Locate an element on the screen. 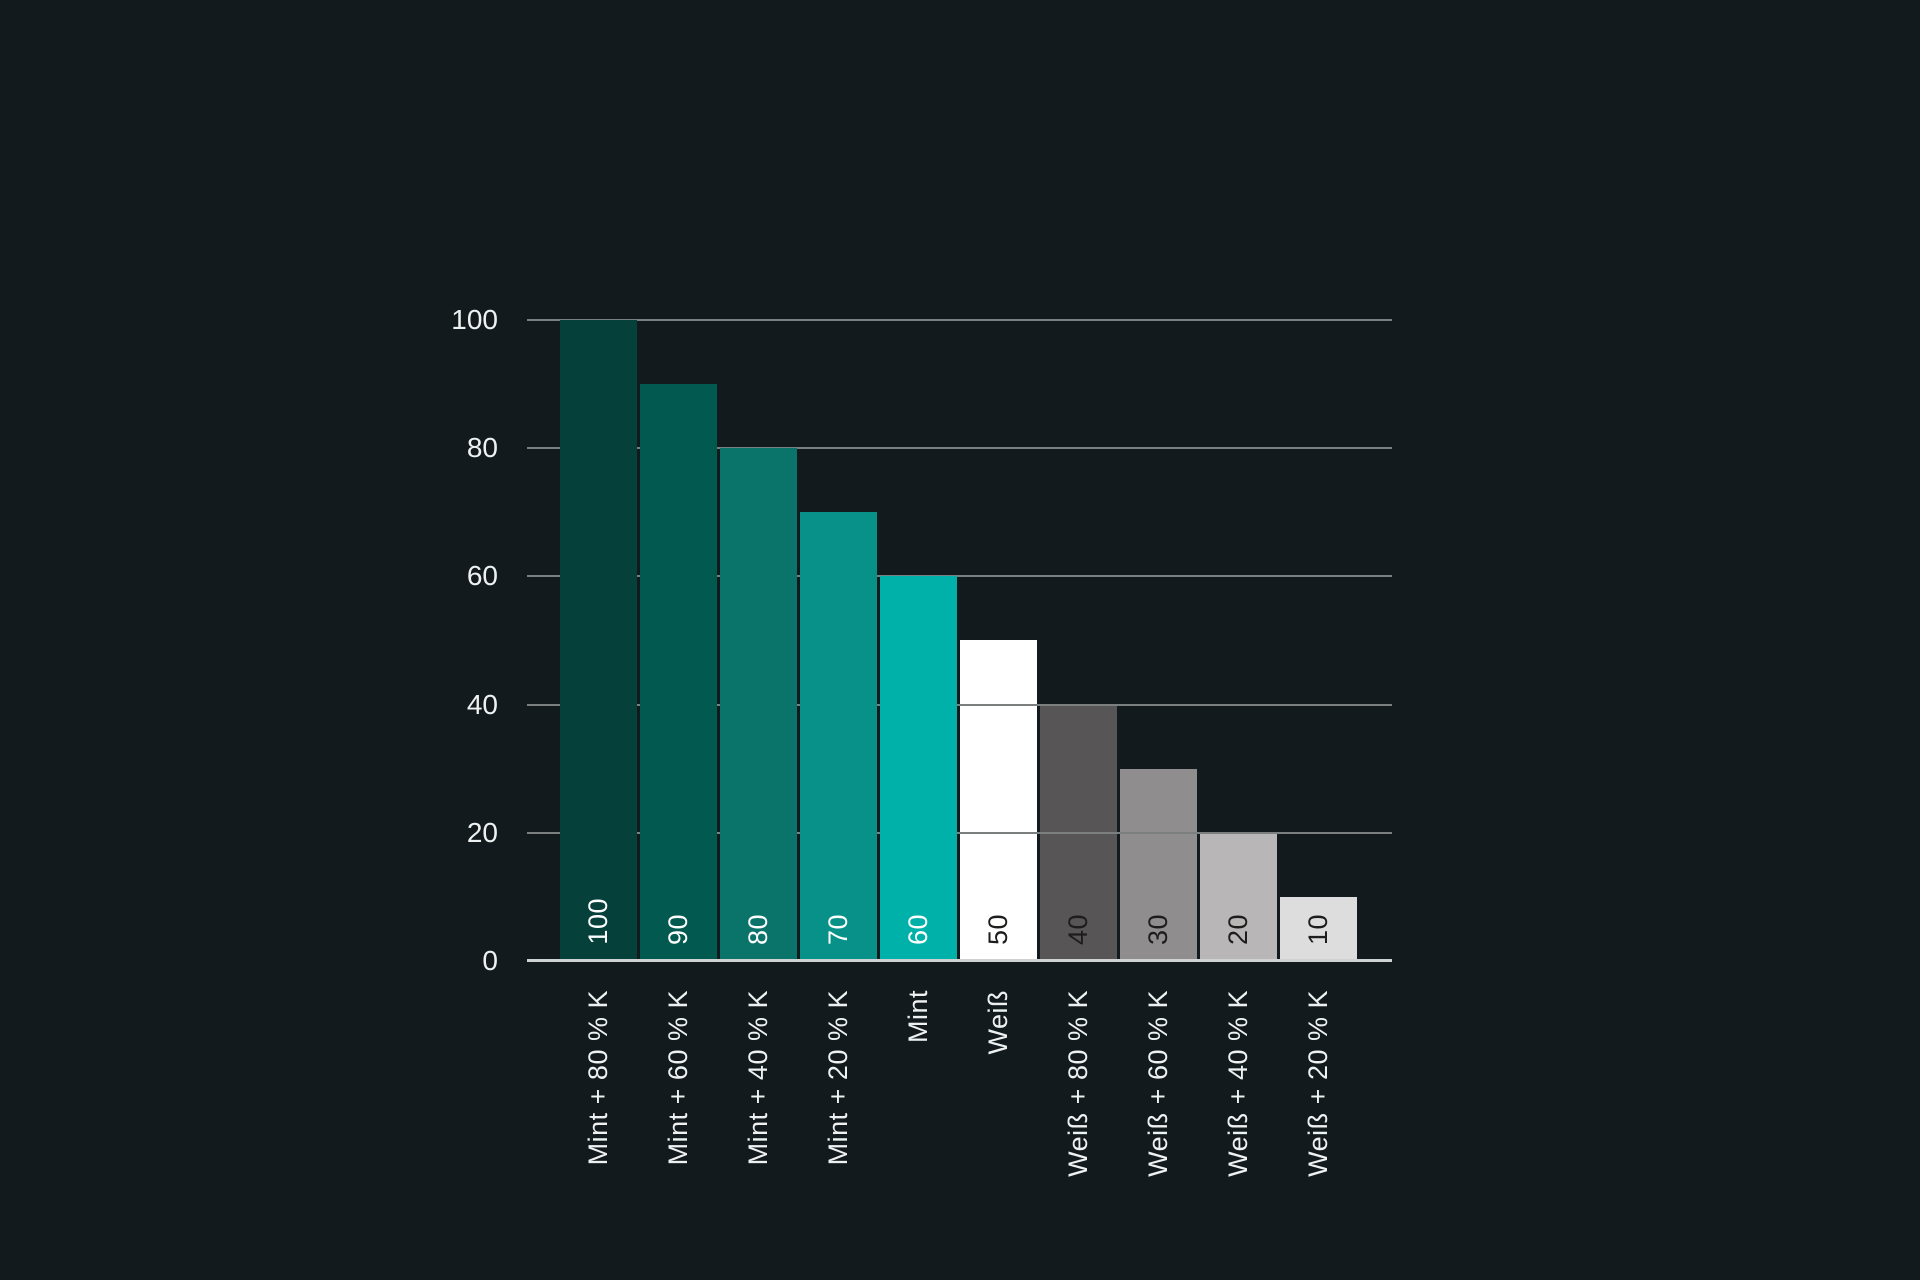 The height and width of the screenshot is (1280, 1920). x-axis-category-label: Weiß + 40 % K is located at coordinates (1238, 1083).